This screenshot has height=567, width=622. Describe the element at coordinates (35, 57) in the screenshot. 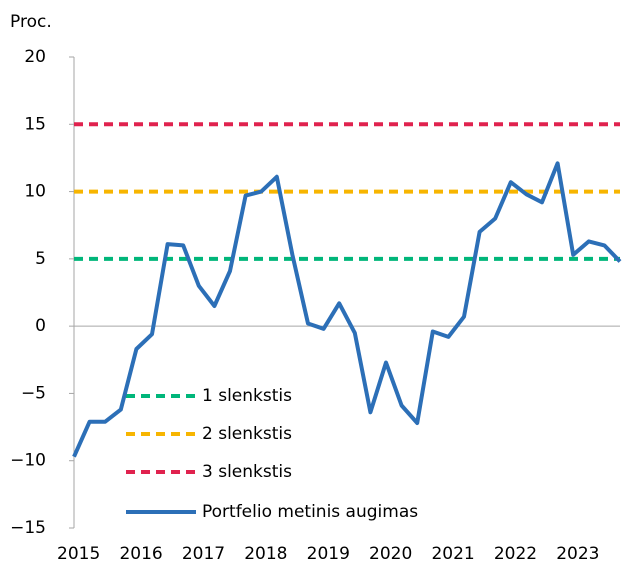

I see `y-tick-label: 20` at that location.